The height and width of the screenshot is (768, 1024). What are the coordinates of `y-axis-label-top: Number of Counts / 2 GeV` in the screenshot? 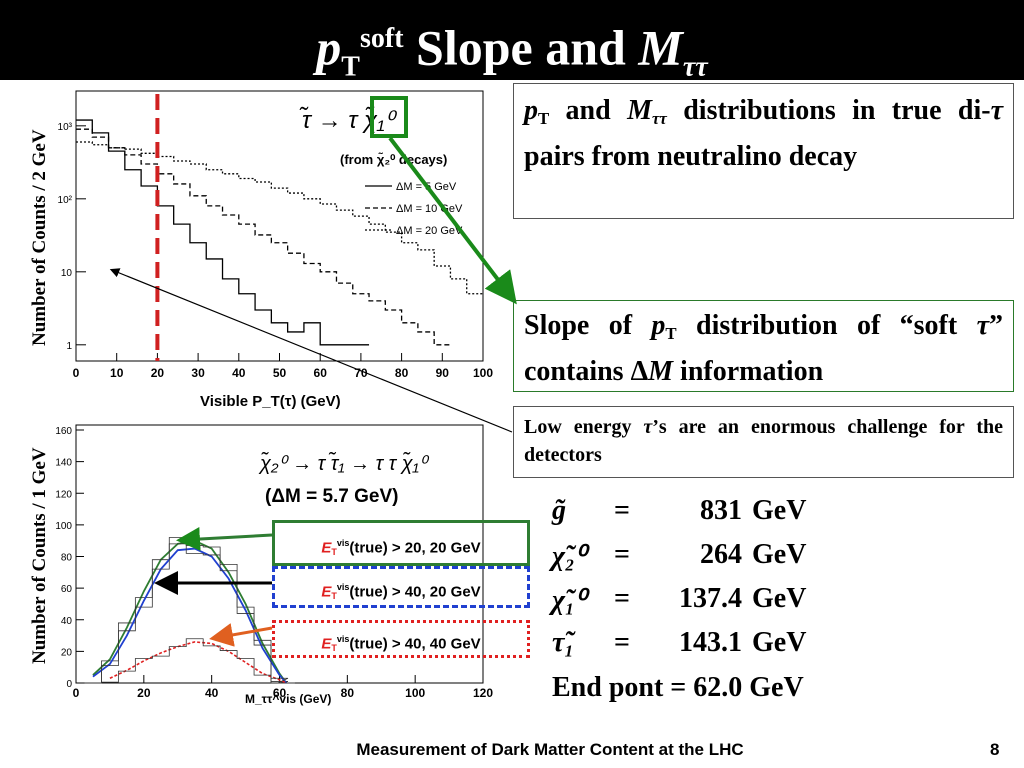 It's located at (39, 237).